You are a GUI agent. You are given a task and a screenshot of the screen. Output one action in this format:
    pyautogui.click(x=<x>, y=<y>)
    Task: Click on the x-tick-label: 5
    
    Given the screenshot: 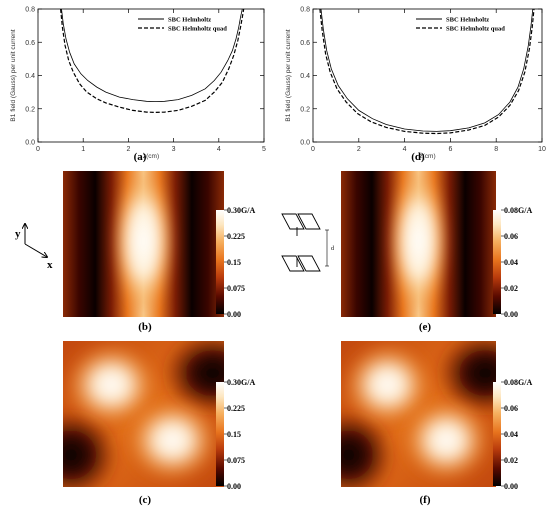 What is the action you would take?
    pyautogui.click(x=264, y=149)
    